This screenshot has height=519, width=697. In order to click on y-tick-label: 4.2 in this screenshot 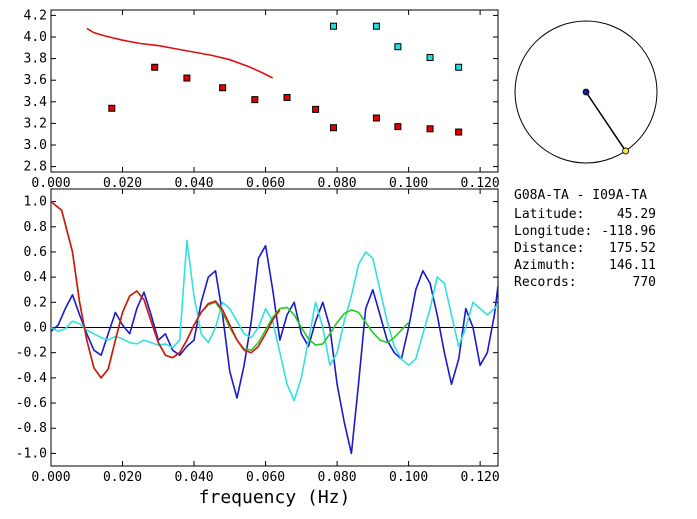, I will do `click(35, 15)`.